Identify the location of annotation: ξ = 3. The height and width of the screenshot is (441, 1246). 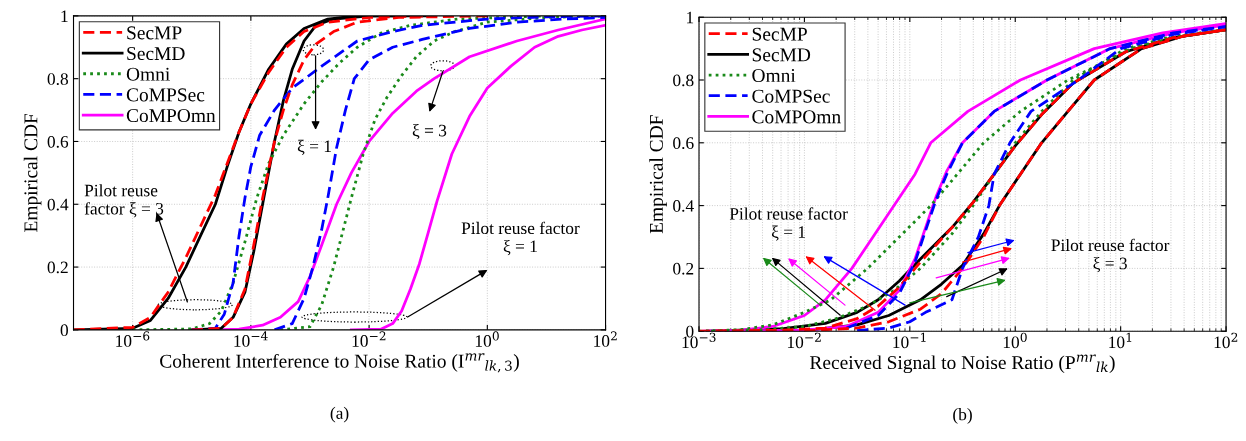
(429, 132).